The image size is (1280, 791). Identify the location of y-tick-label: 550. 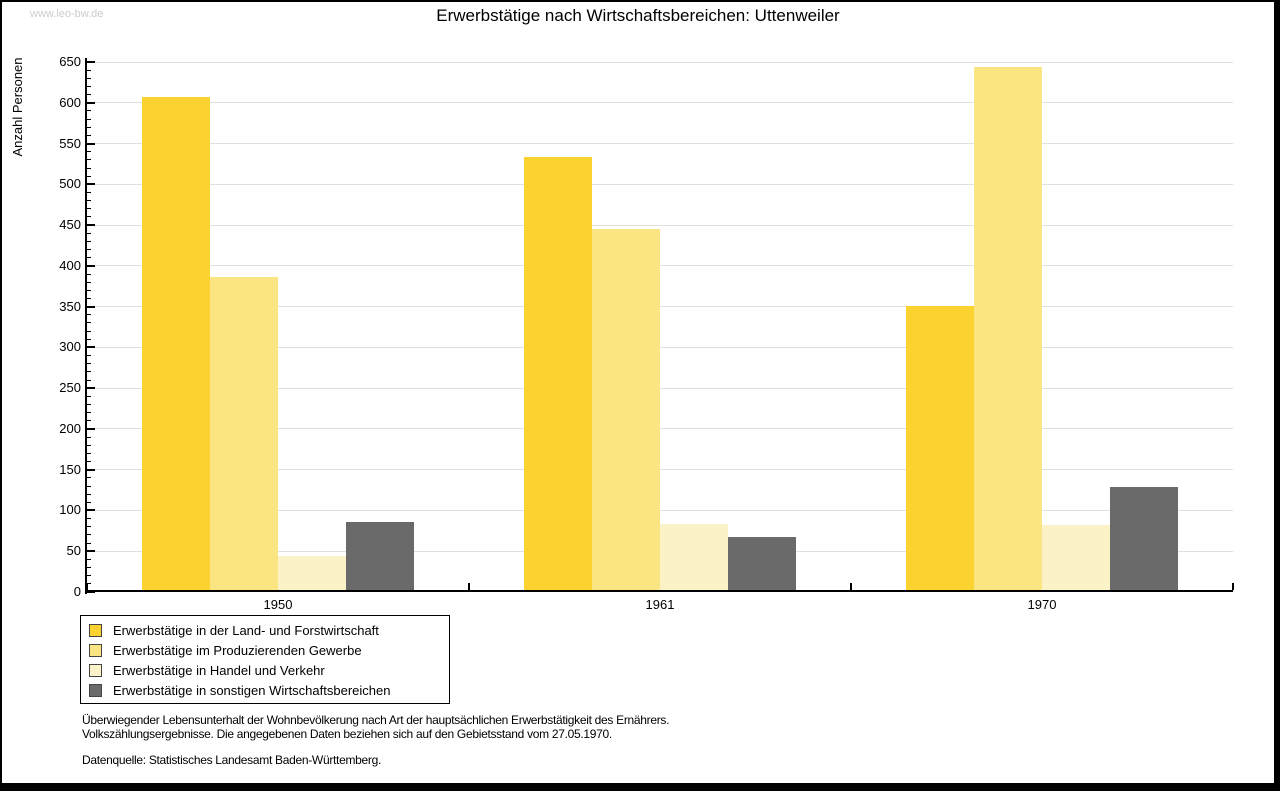
(70, 143).